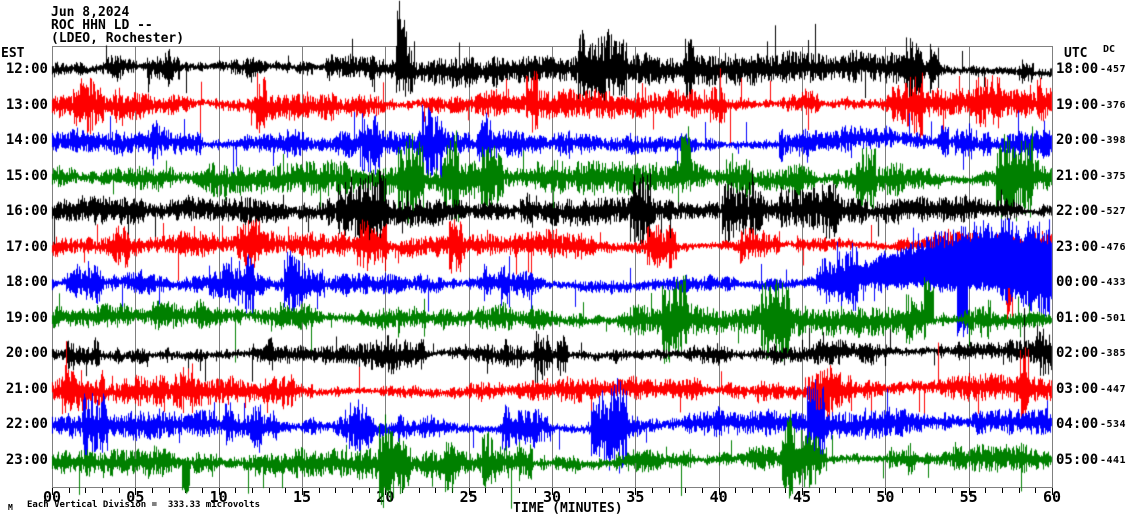 Image resolution: width=1130 pixels, height=519 pixels. I want to click on x-axis-title: TIME (MINUTES), so click(568, 508).